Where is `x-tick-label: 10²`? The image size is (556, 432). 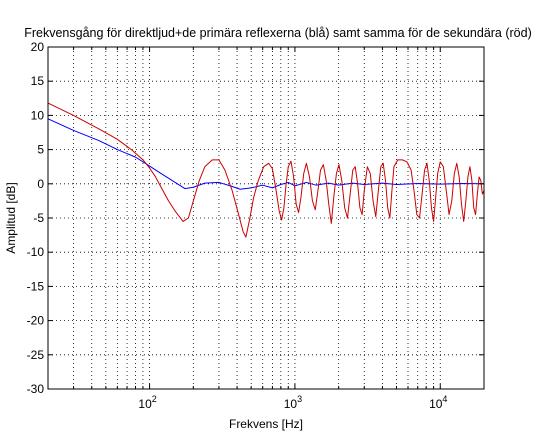
x-tick-label: 10² is located at coordinates (147, 402).